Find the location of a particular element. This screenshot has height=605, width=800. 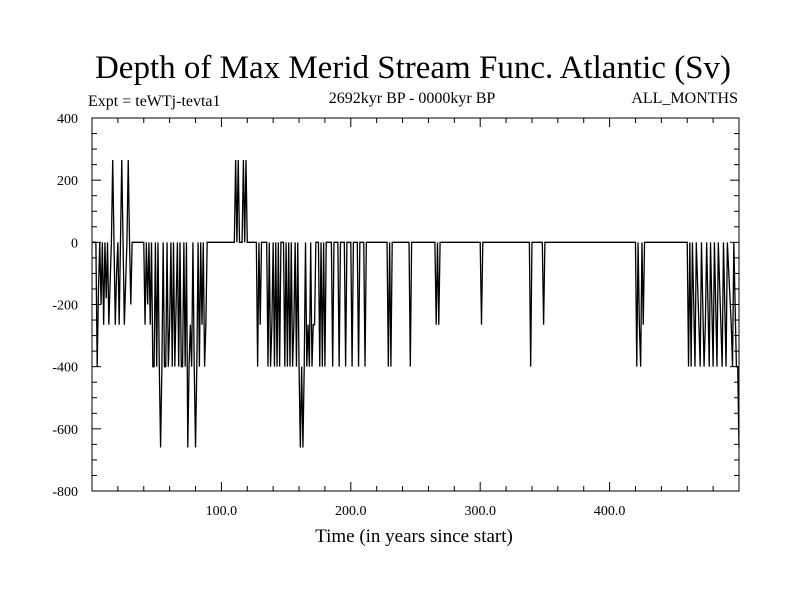

y-tick-label: 0 is located at coordinates (74, 243).